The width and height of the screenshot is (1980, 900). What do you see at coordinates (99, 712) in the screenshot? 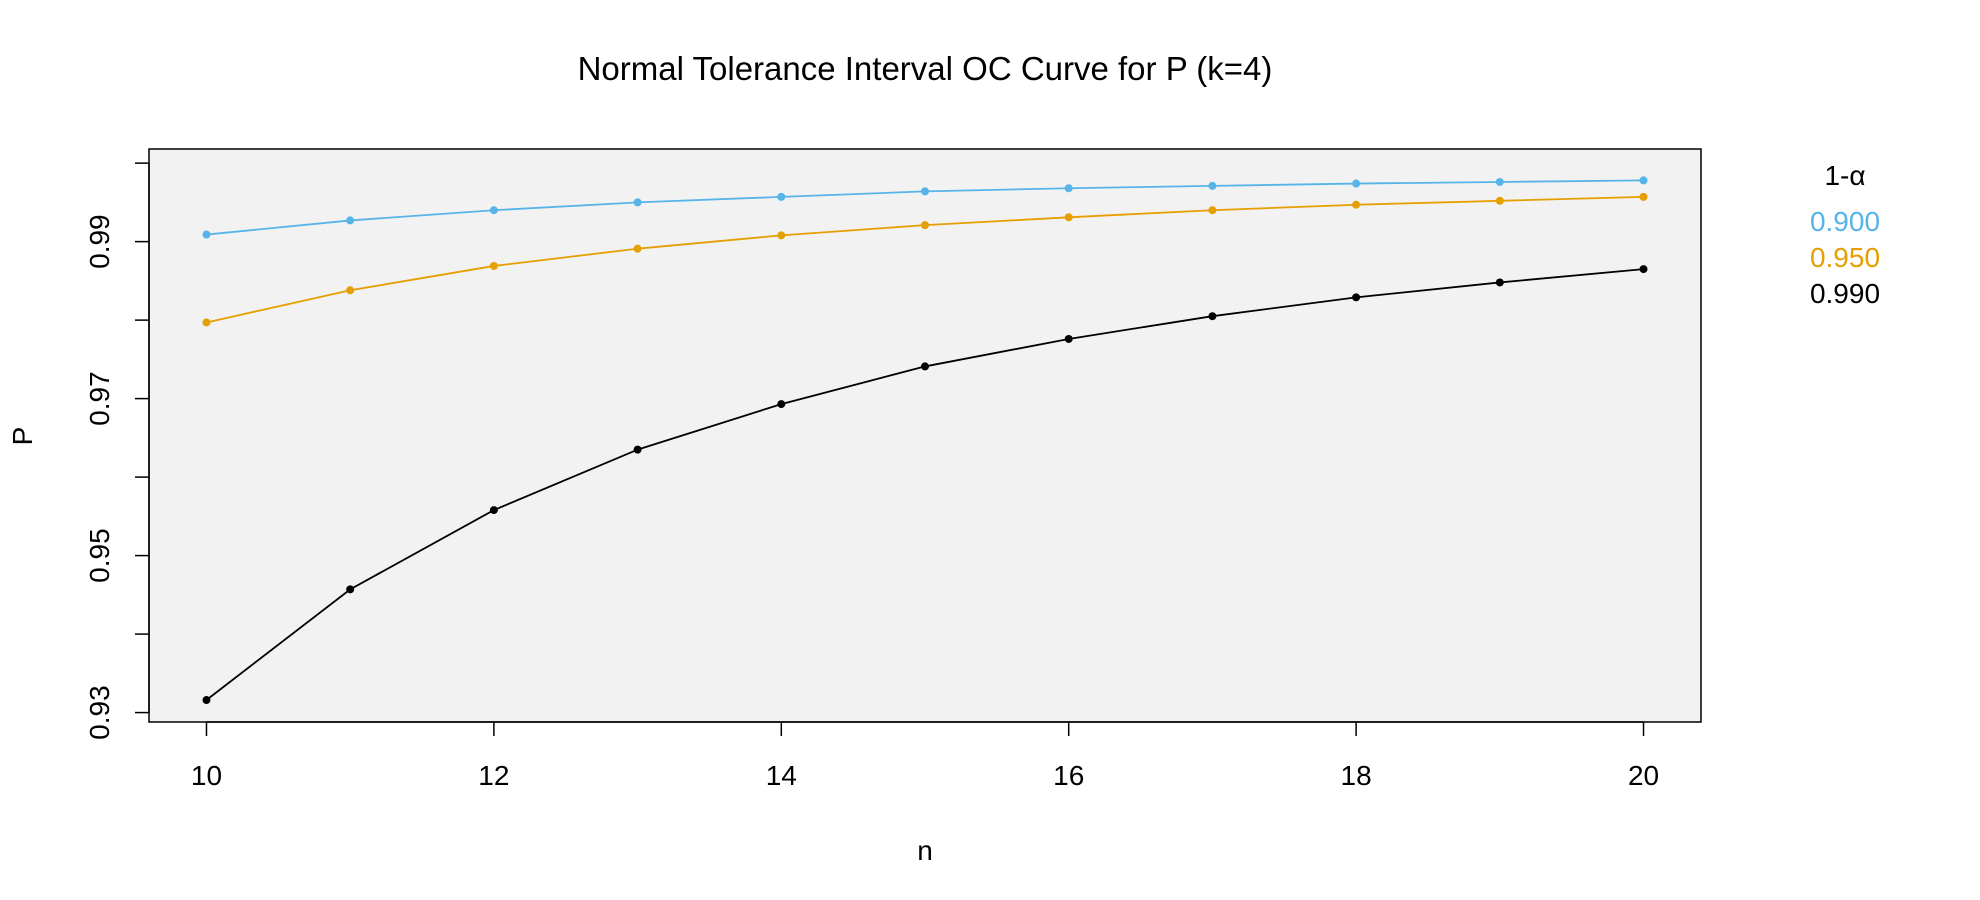
I see `y-tick-label: 0.93` at bounding box center [99, 712].